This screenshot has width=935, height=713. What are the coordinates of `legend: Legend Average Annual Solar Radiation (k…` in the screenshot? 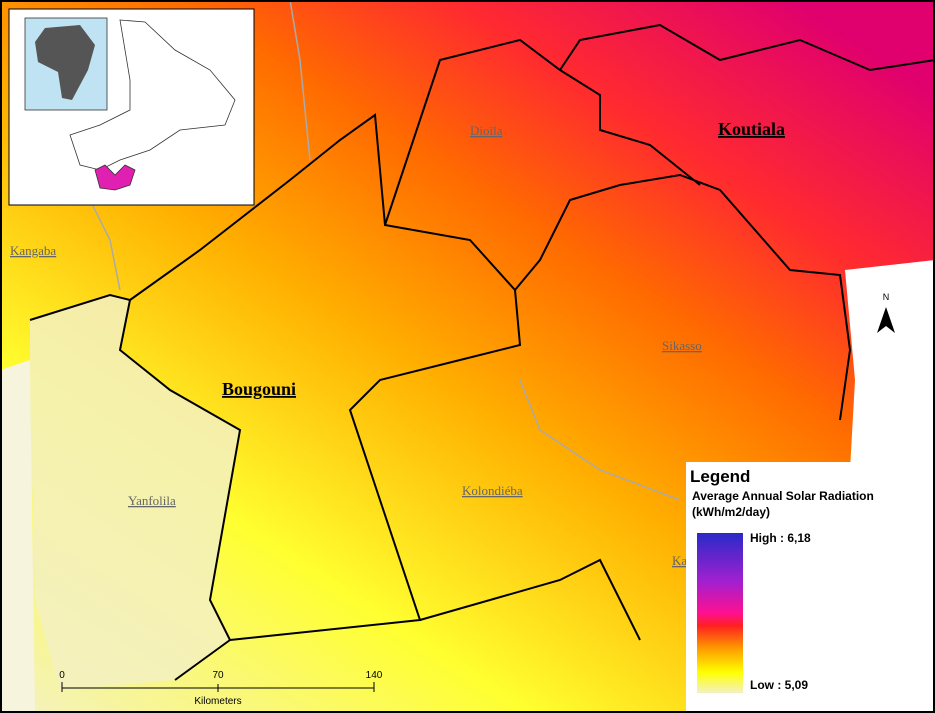 It's located at (810, 587).